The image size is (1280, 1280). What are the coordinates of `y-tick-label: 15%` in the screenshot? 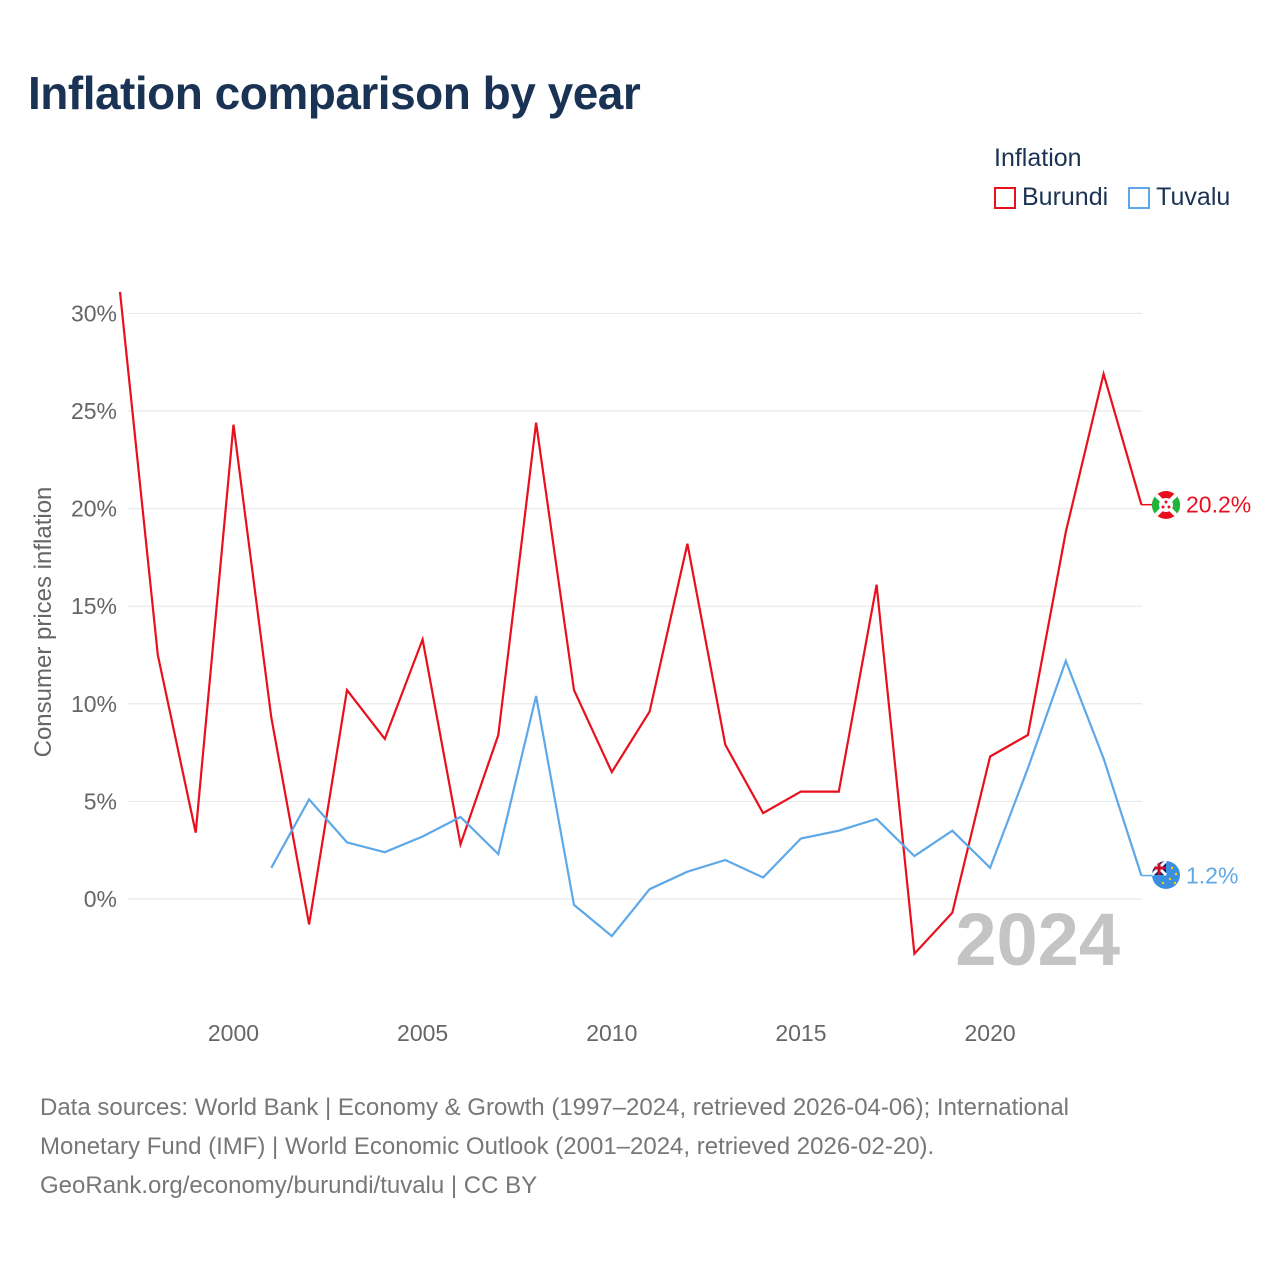 It's located at (94, 606).